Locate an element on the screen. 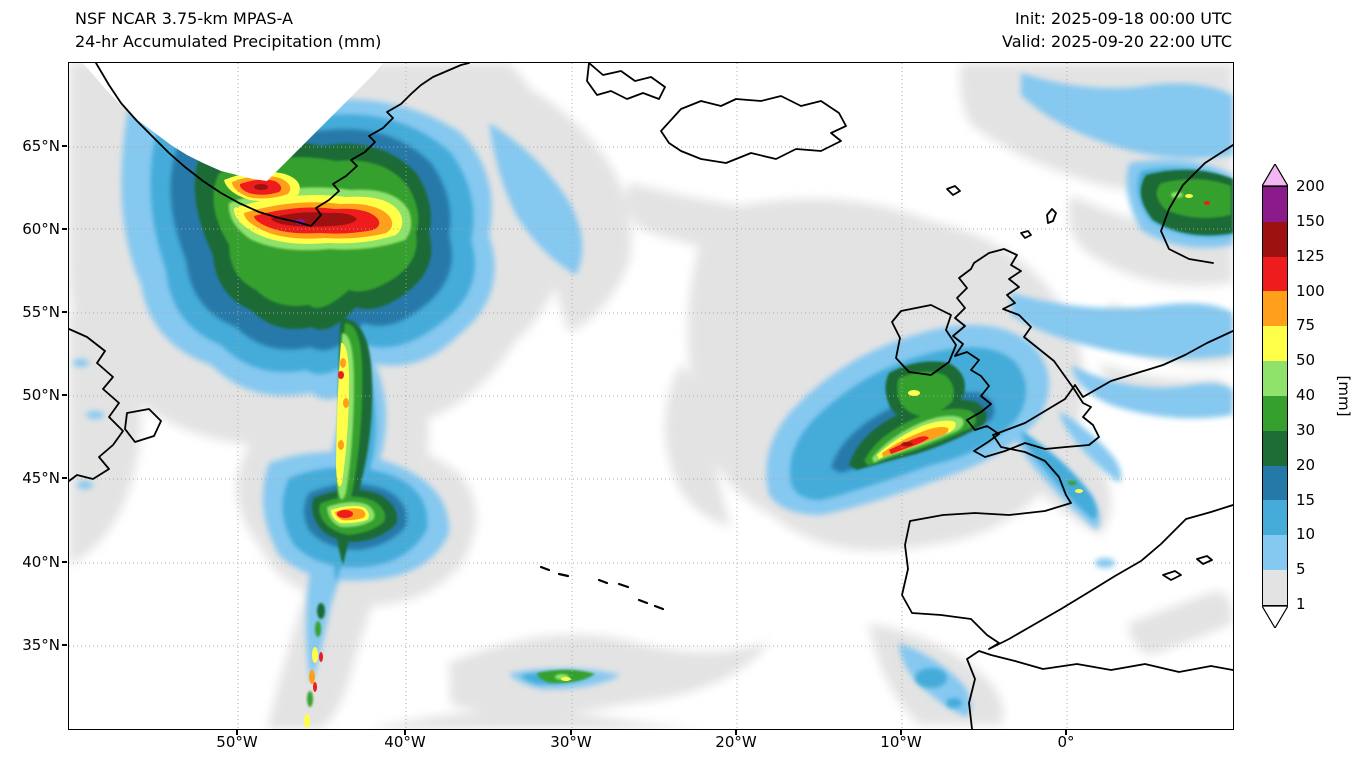  faroe-islands-coast is located at coordinates (953, 190).